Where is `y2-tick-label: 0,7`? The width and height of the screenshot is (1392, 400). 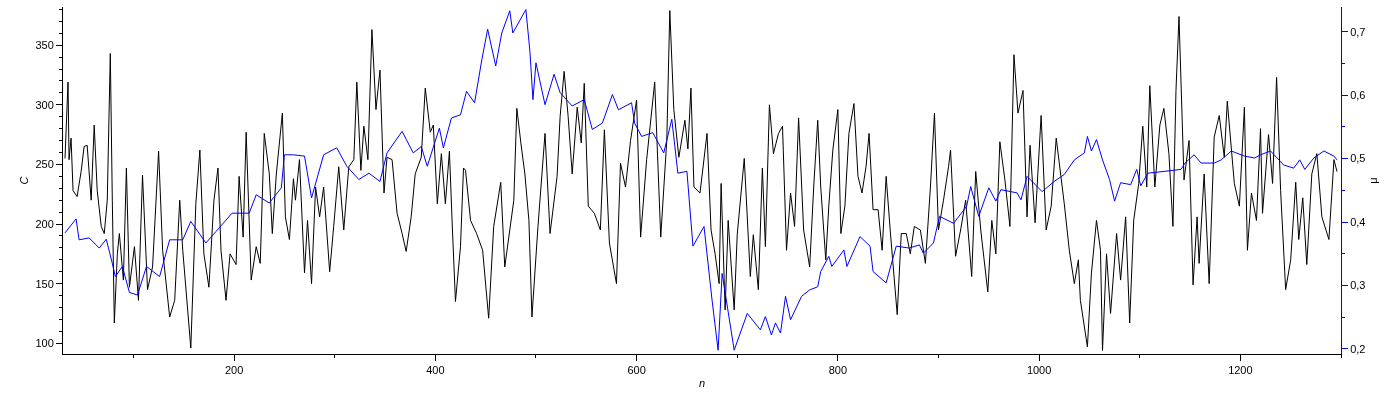
y2-tick-label: 0,7 is located at coordinates (1358, 31).